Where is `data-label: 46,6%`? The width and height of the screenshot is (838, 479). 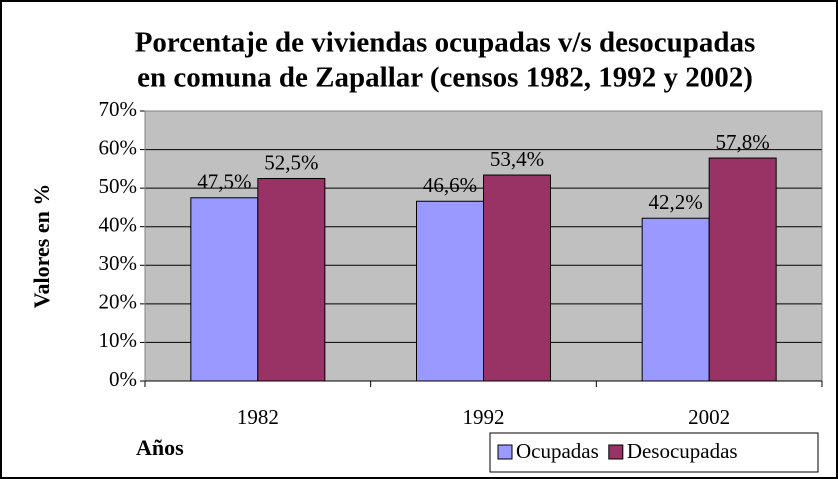 data-label: 46,6% is located at coordinates (450, 185).